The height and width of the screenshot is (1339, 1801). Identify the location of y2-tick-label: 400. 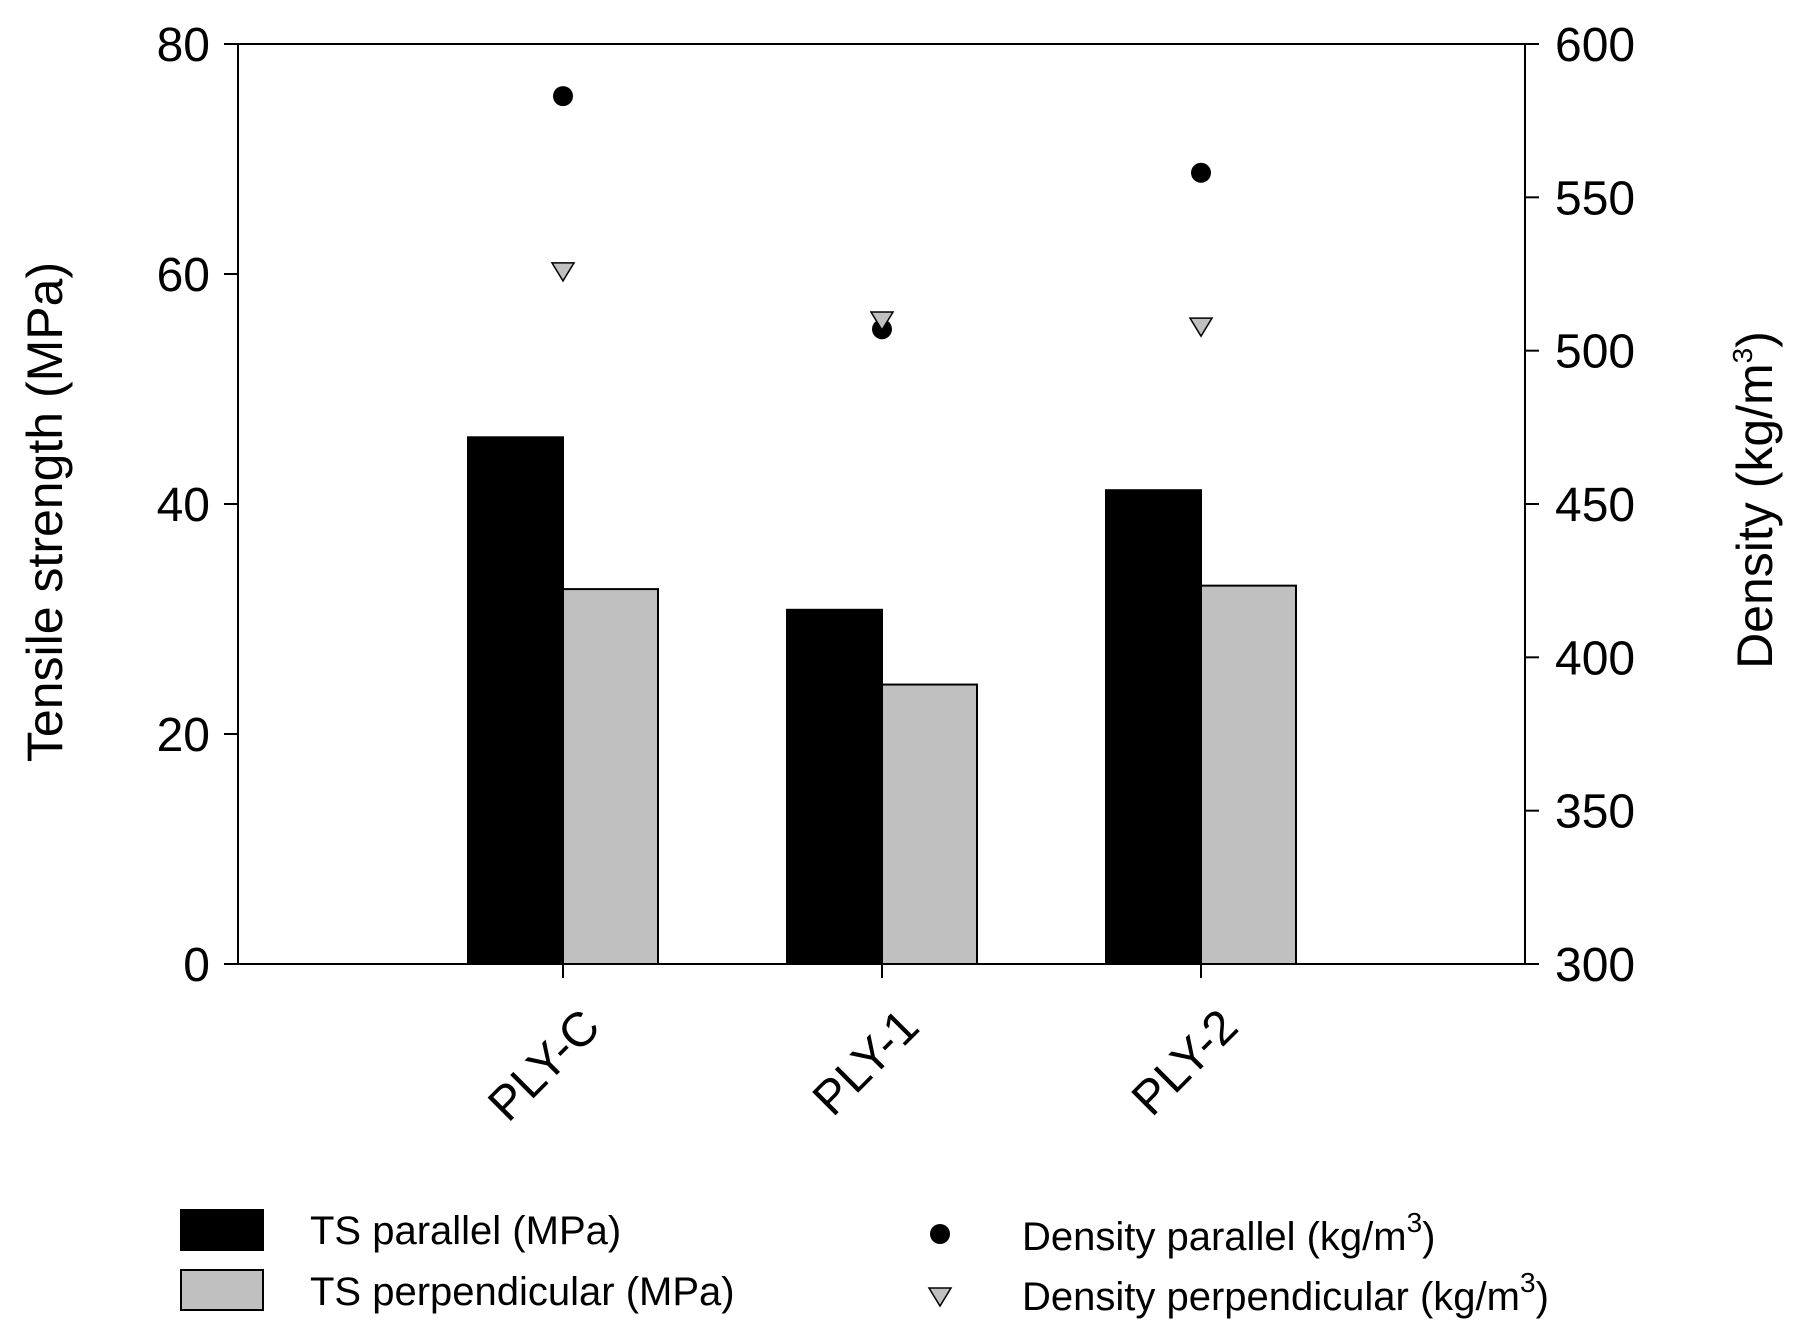
(1595, 658).